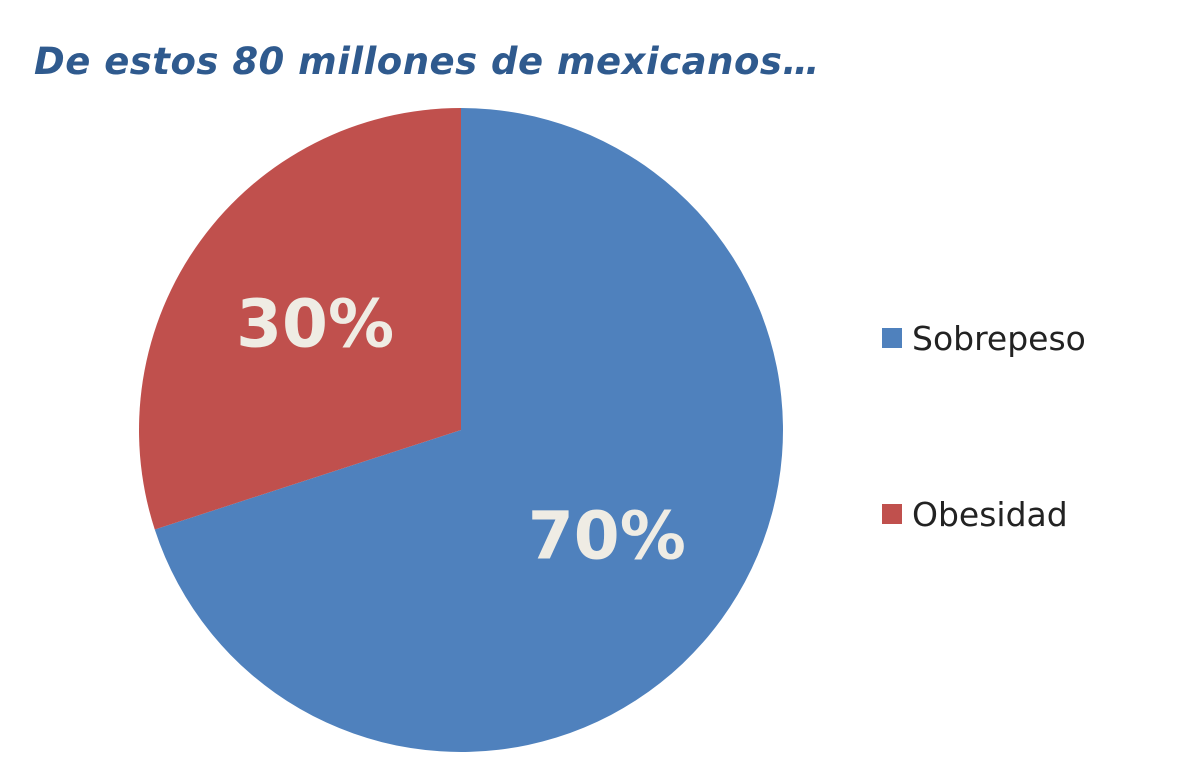 Image resolution: width=1180 pixels, height=776 pixels. I want to click on legend-item-sobrepeso: Sobrepeso, so click(984, 338).